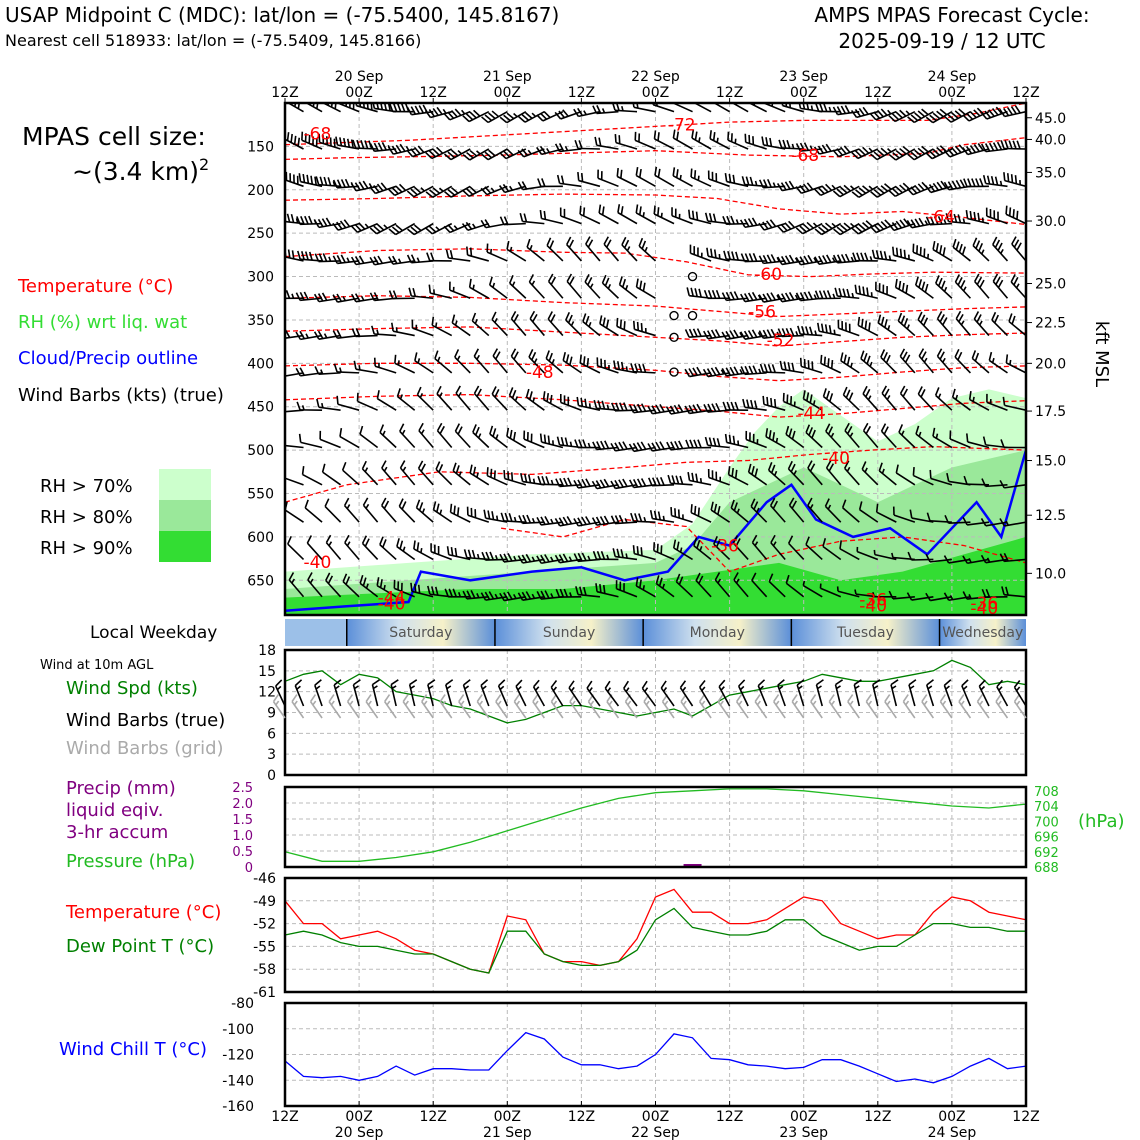 The width and height of the screenshot is (1140, 1140). I want to click on weekday-title: Local Weekday, so click(153, 633).